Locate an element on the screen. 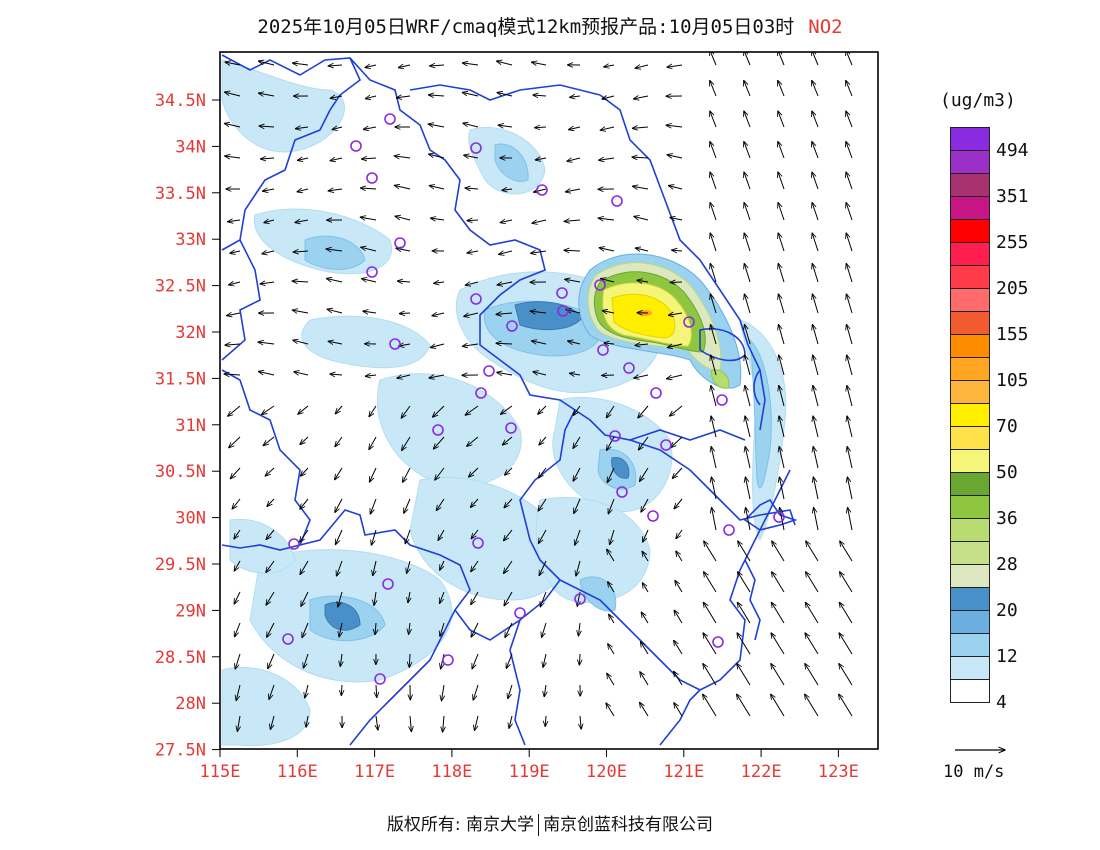  legend-label: 205 is located at coordinates (1012, 288).